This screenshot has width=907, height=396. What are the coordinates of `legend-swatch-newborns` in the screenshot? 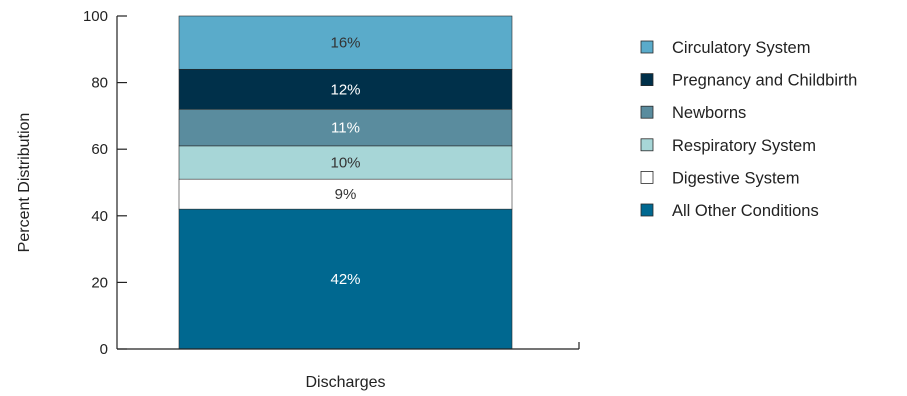 It's located at (647, 112).